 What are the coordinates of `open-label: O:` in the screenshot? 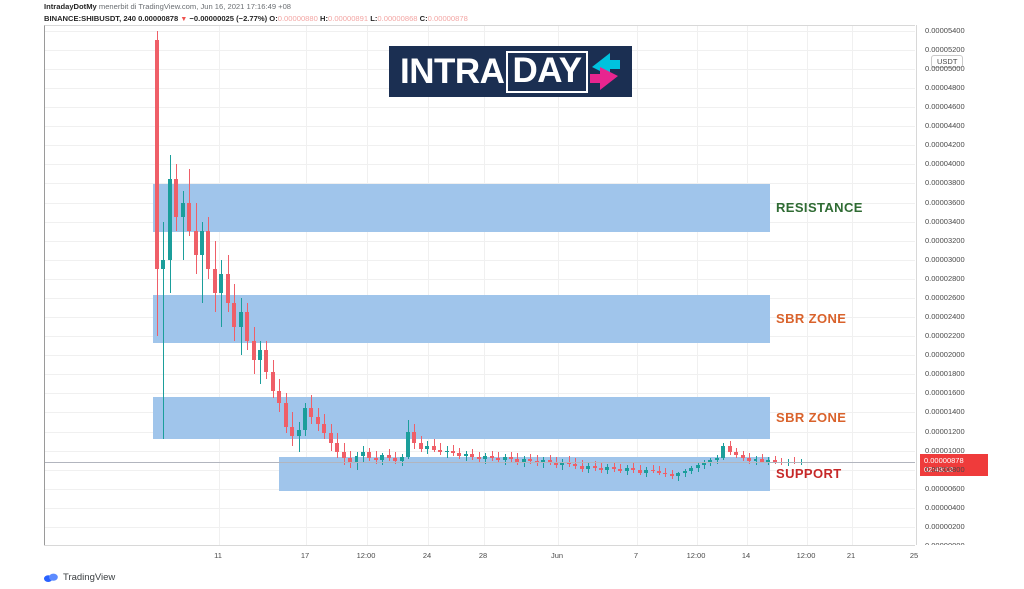 It's located at (273, 18).